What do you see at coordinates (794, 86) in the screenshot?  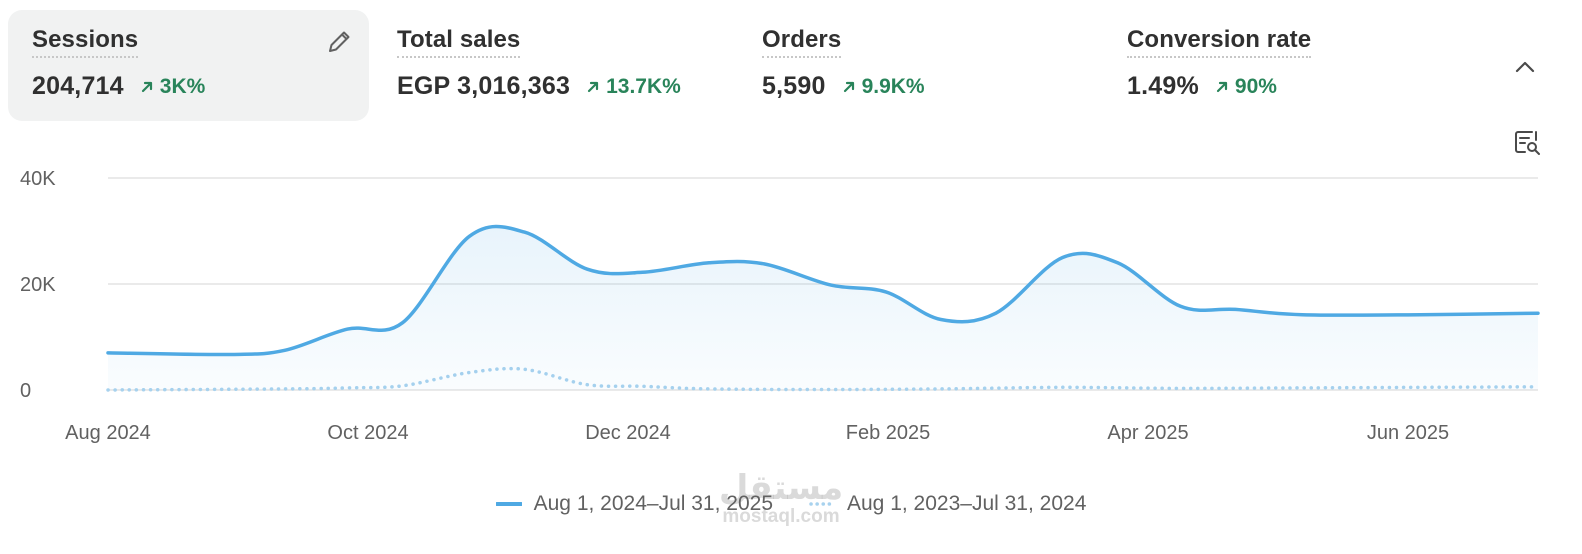 I see `metric-value: 5,590` at bounding box center [794, 86].